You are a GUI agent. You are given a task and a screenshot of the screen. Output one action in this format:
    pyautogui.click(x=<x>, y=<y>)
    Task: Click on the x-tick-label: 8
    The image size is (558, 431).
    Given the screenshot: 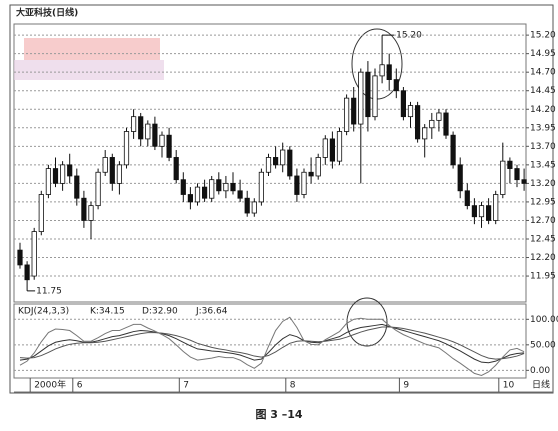 What is the action you would take?
    pyautogui.click(x=293, y=386)
    